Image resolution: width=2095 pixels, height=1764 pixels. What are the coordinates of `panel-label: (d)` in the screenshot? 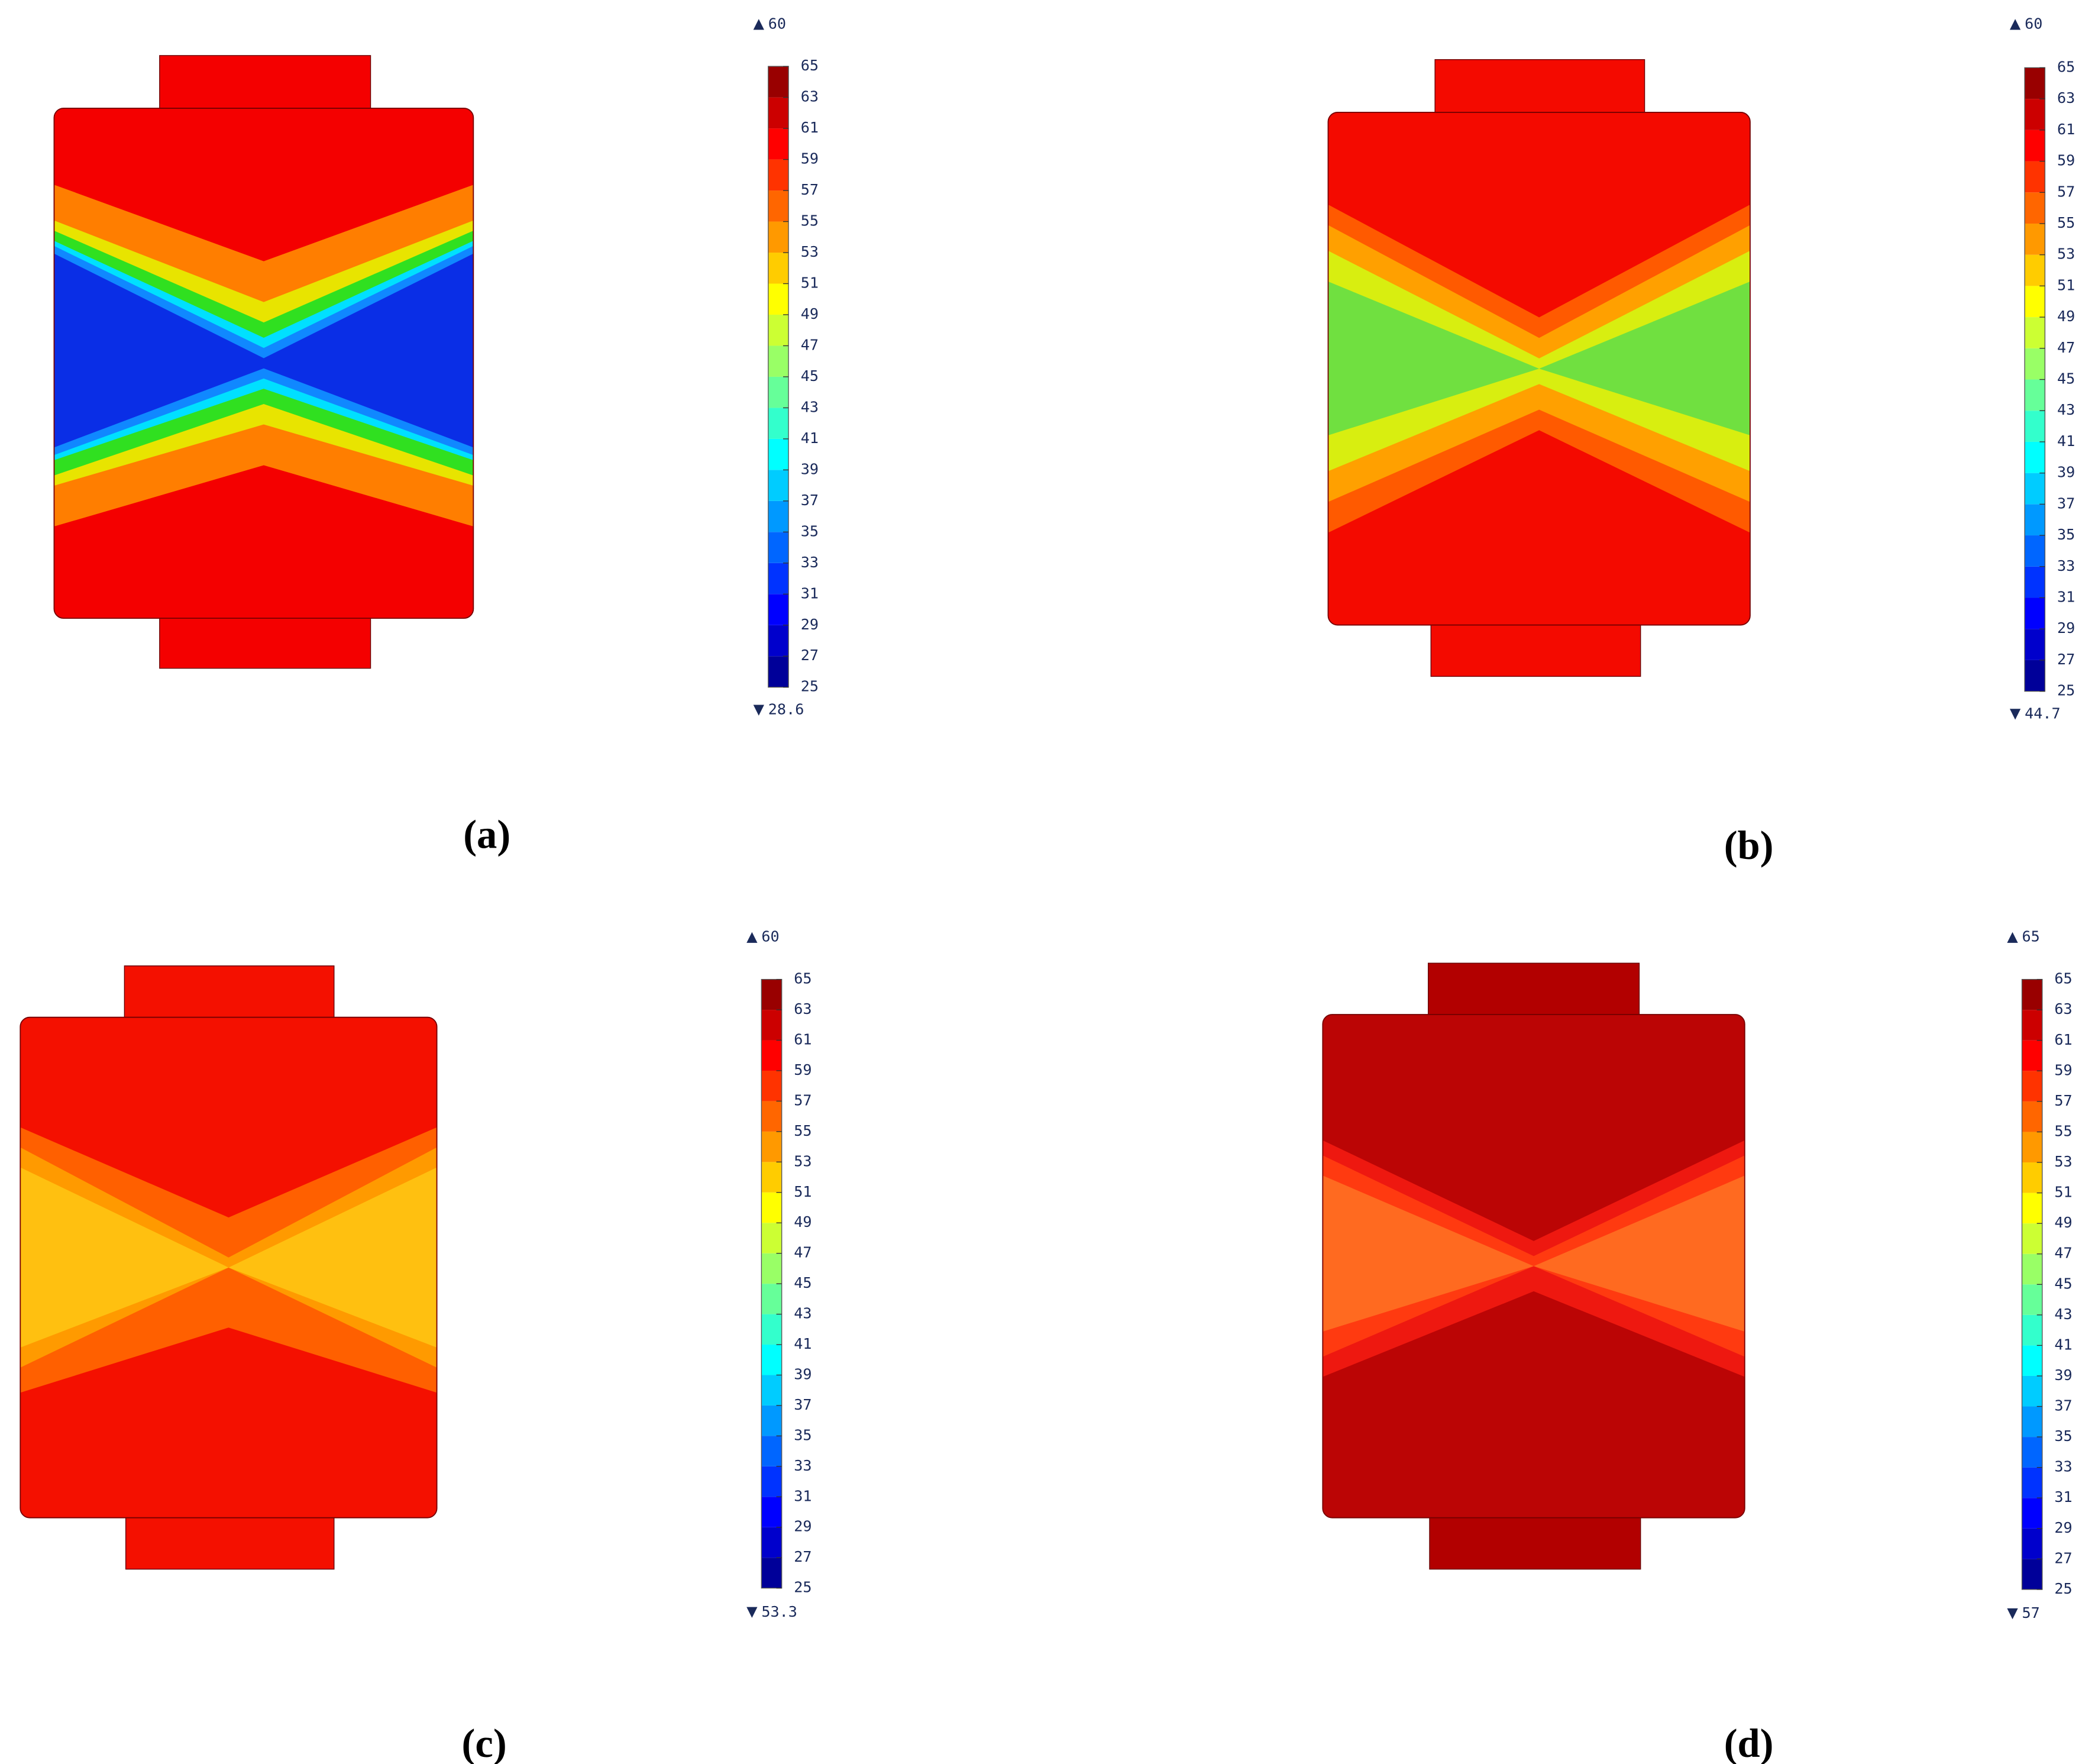 It's located at (1749, 1742).